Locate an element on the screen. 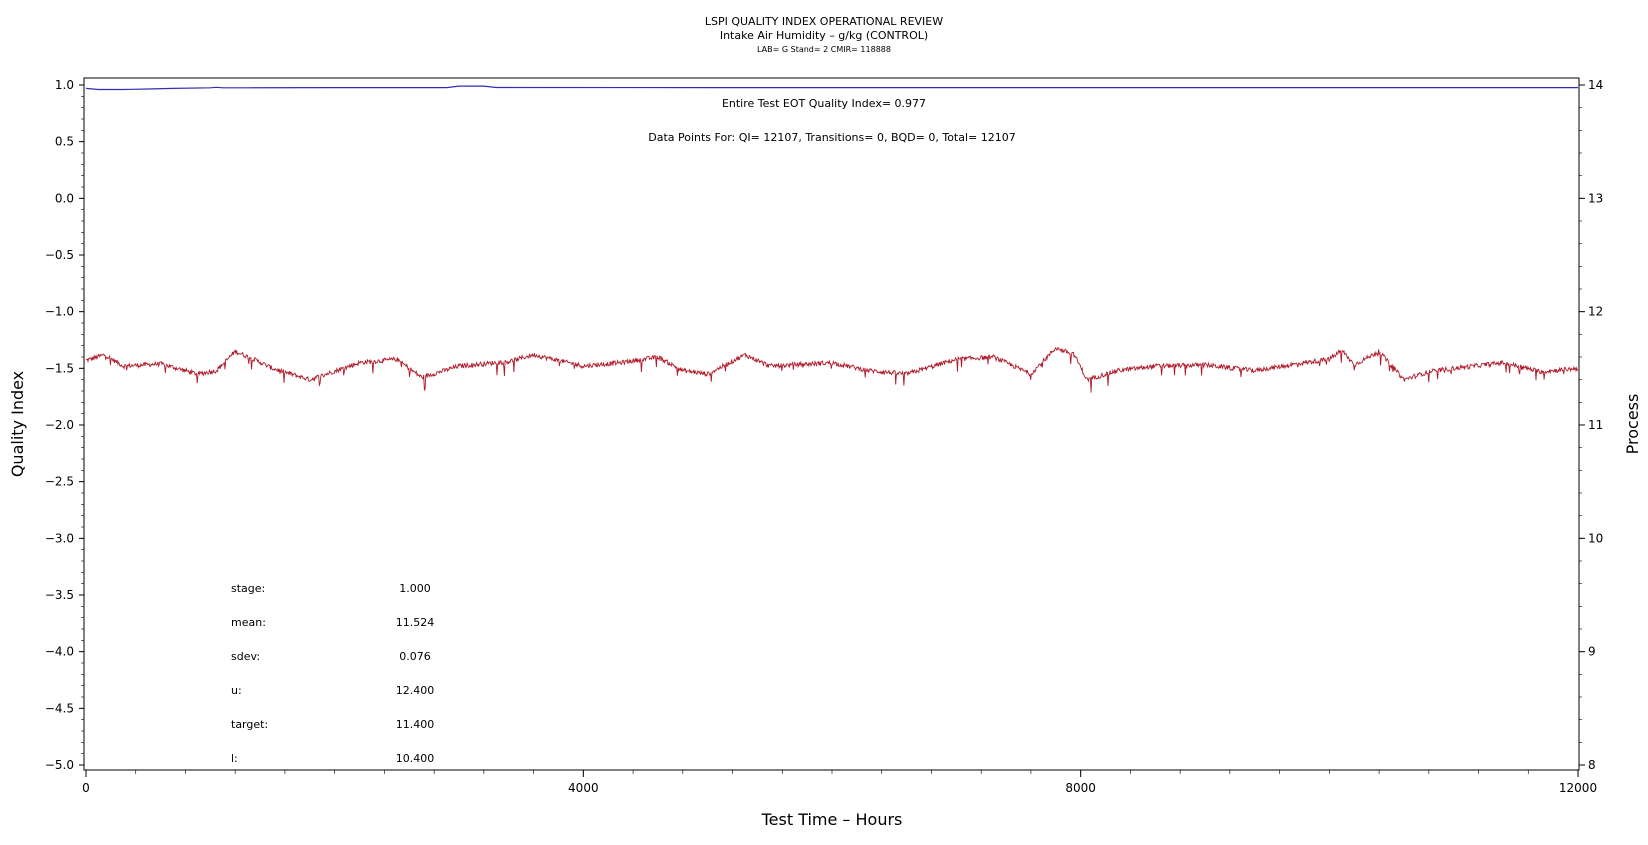 The width and height of the screenshot is (1648, 845). y-tick-label: 0.5 is located at coordinates (64, 142).